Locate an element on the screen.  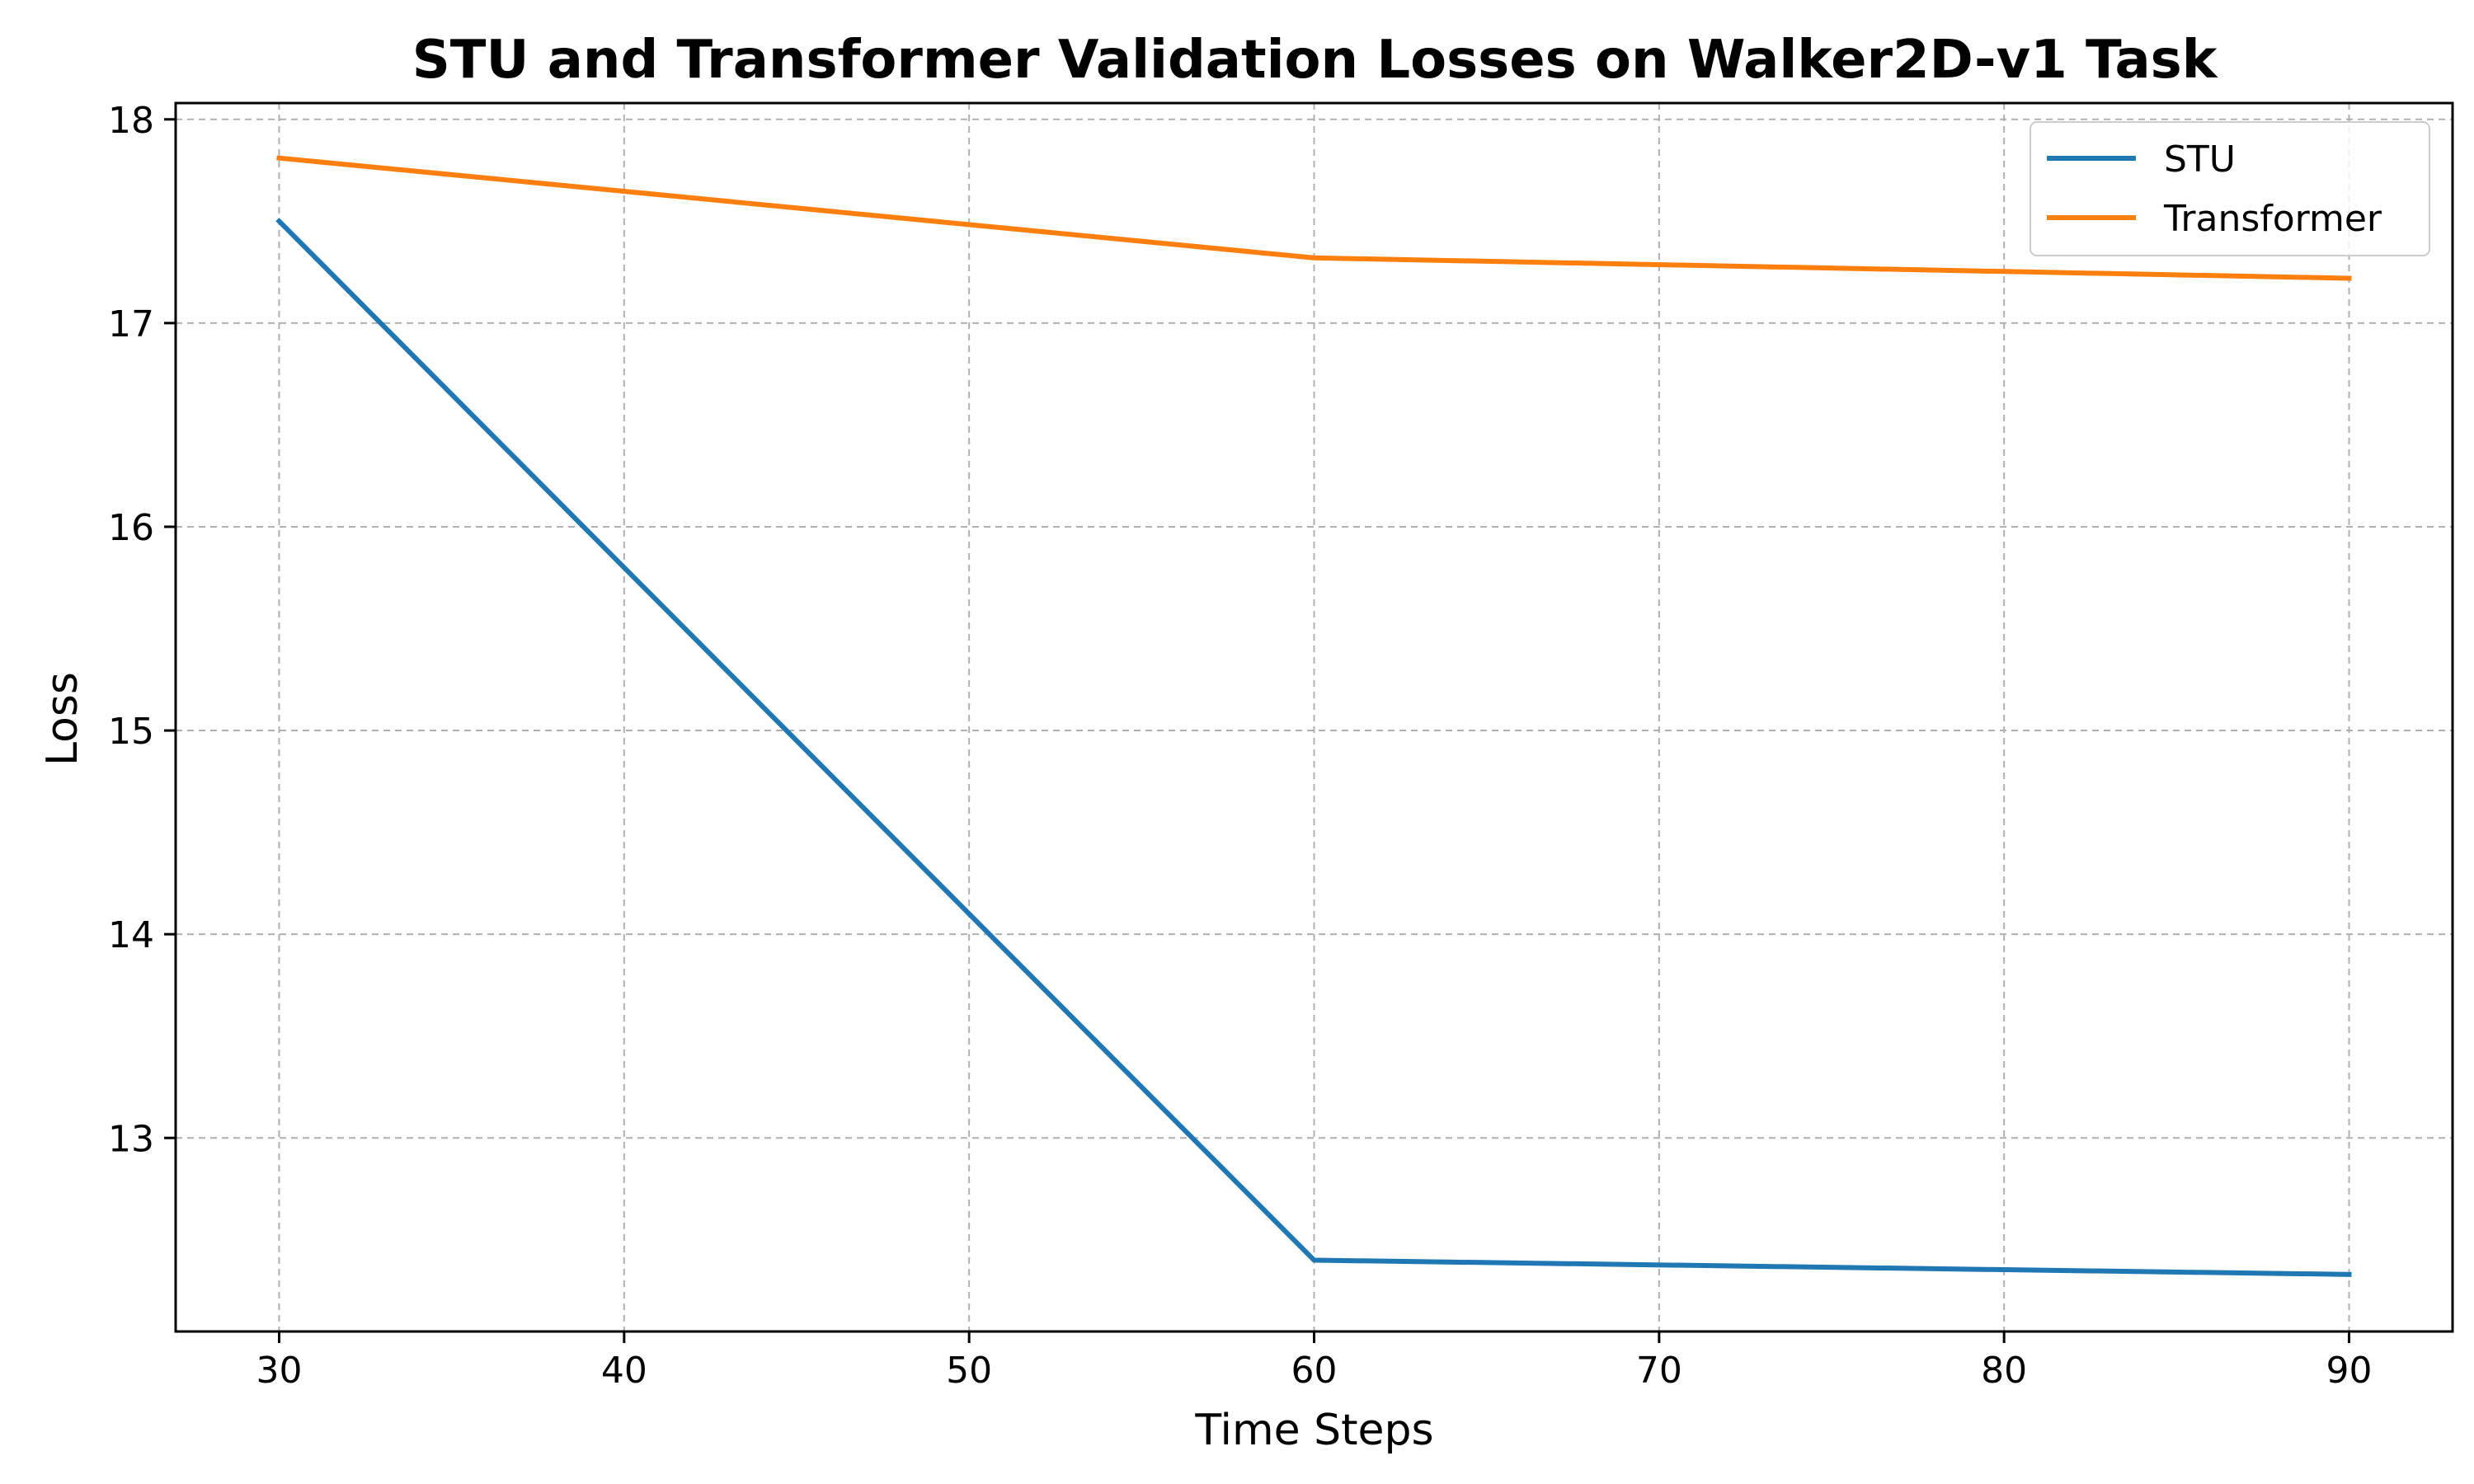
legend-box is located at coordinates (2230, 188).